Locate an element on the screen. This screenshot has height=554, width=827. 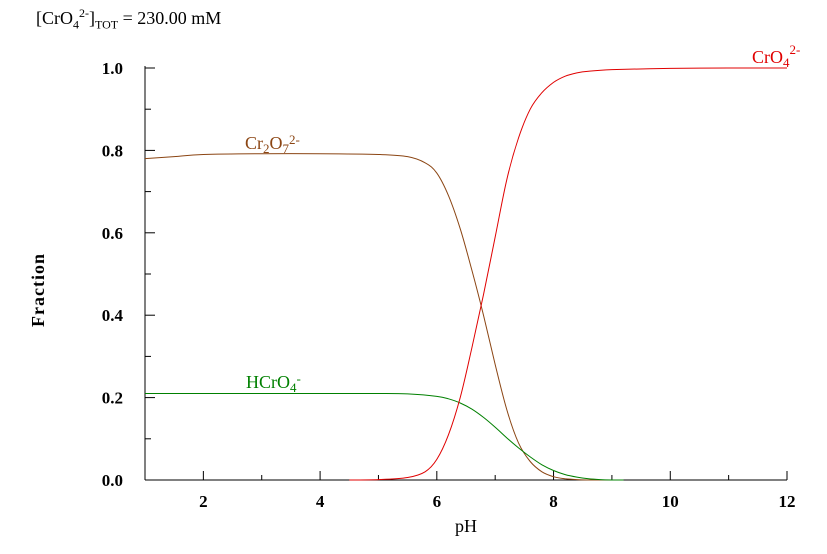
y-tick-label: 0.0 is located at coordinates (112, 480).